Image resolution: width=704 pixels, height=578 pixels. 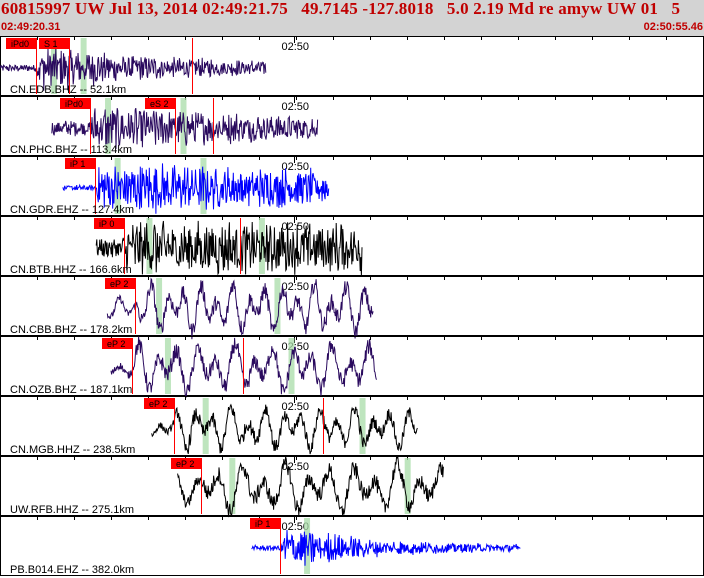 What do you see at coordinates (51, 44) in the screenshot?
I see `pick-label: S 1` at bounding box center [51, 44].